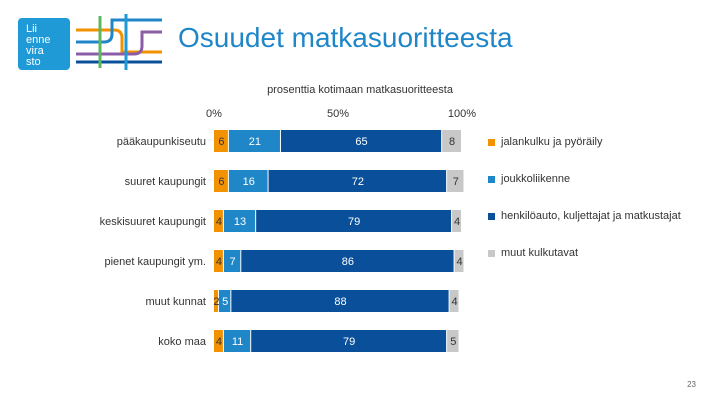 The height and width of the screenshot is (405, 720). What do you see at coordinates (360, 90) in the screenshot?
I see `chart-title: prosenttia kotimaan matkasuoritteesta` at bounding box center [360, 90].